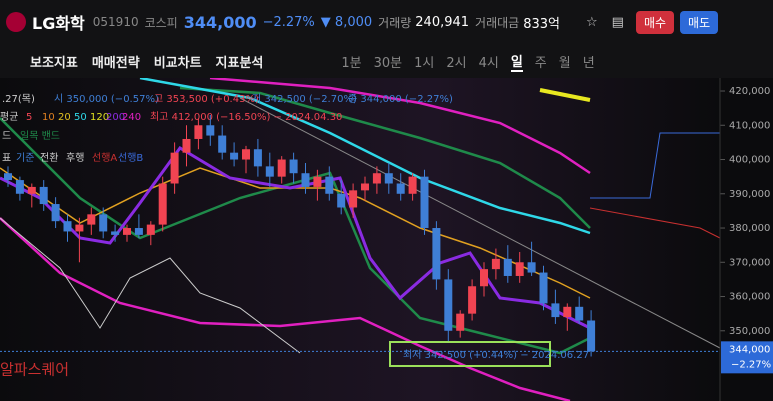 The width and height of the screenshot is (773, 401). I want to click on interval-button: 년, so click(588, 63).